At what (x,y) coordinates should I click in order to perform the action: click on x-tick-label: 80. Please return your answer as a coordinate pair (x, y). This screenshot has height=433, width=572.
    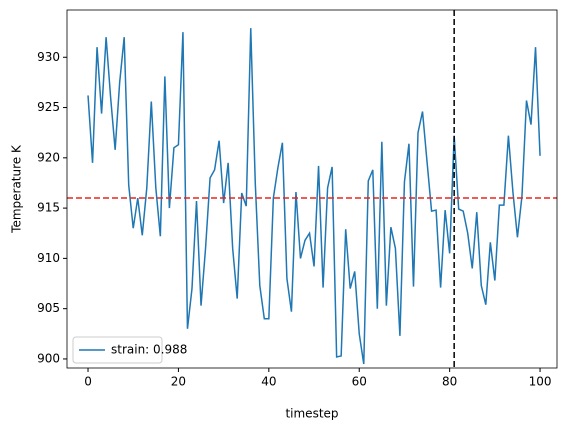
    Looking at the image, I should click on (449, 382).